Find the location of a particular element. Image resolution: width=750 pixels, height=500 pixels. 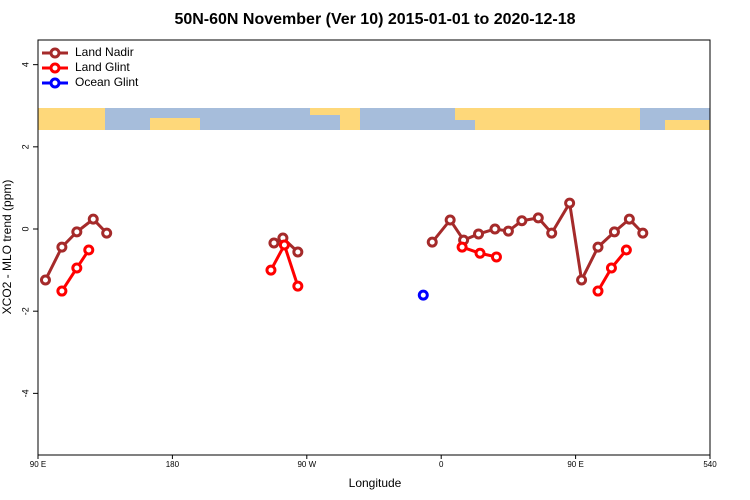

x-tick-label: 540 is located at coordinates (710, 464).